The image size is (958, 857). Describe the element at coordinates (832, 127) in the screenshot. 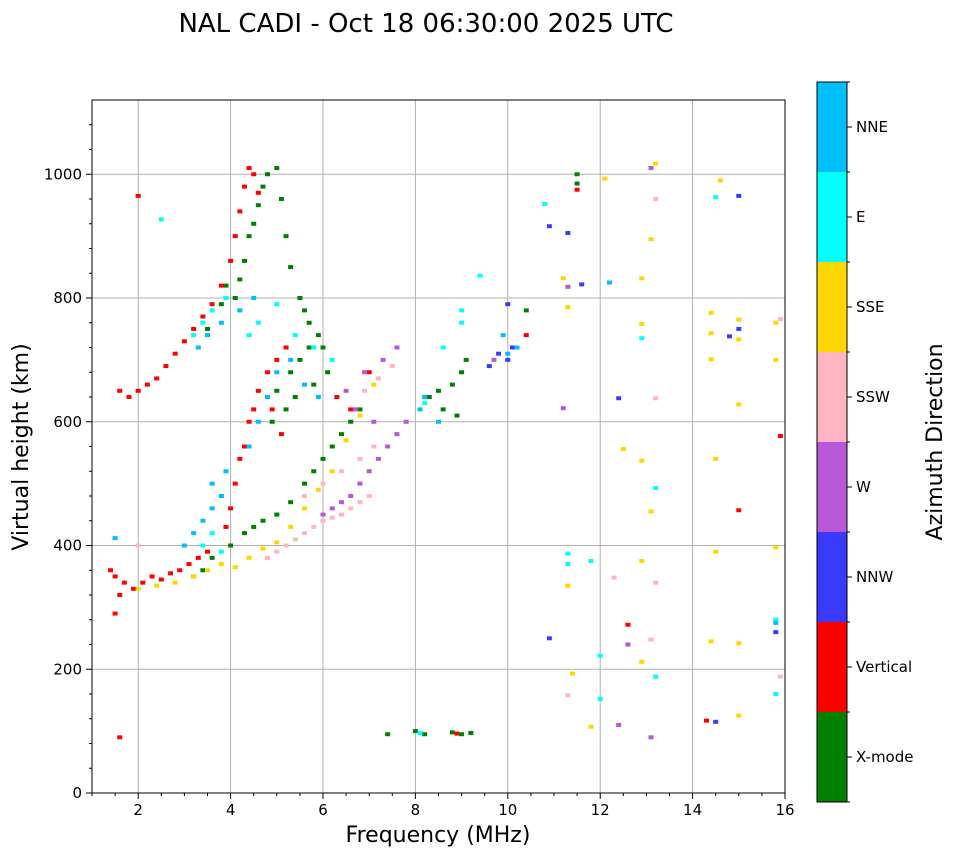

I see `colorbar-swatch-nne` at that location.